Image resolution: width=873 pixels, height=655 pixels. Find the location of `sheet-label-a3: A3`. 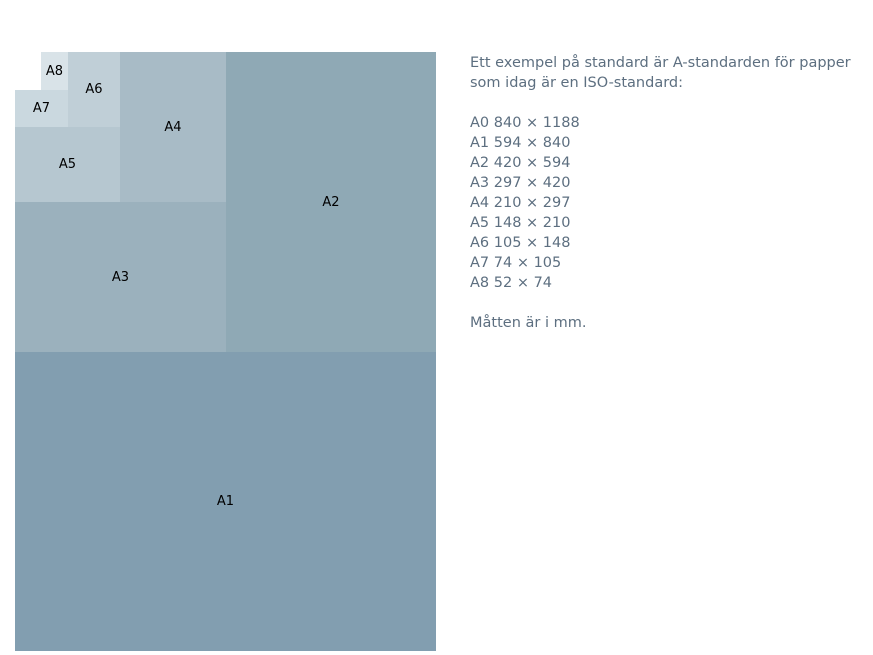

sheet-label-a3: A3 is located at coordinates (120, 277).